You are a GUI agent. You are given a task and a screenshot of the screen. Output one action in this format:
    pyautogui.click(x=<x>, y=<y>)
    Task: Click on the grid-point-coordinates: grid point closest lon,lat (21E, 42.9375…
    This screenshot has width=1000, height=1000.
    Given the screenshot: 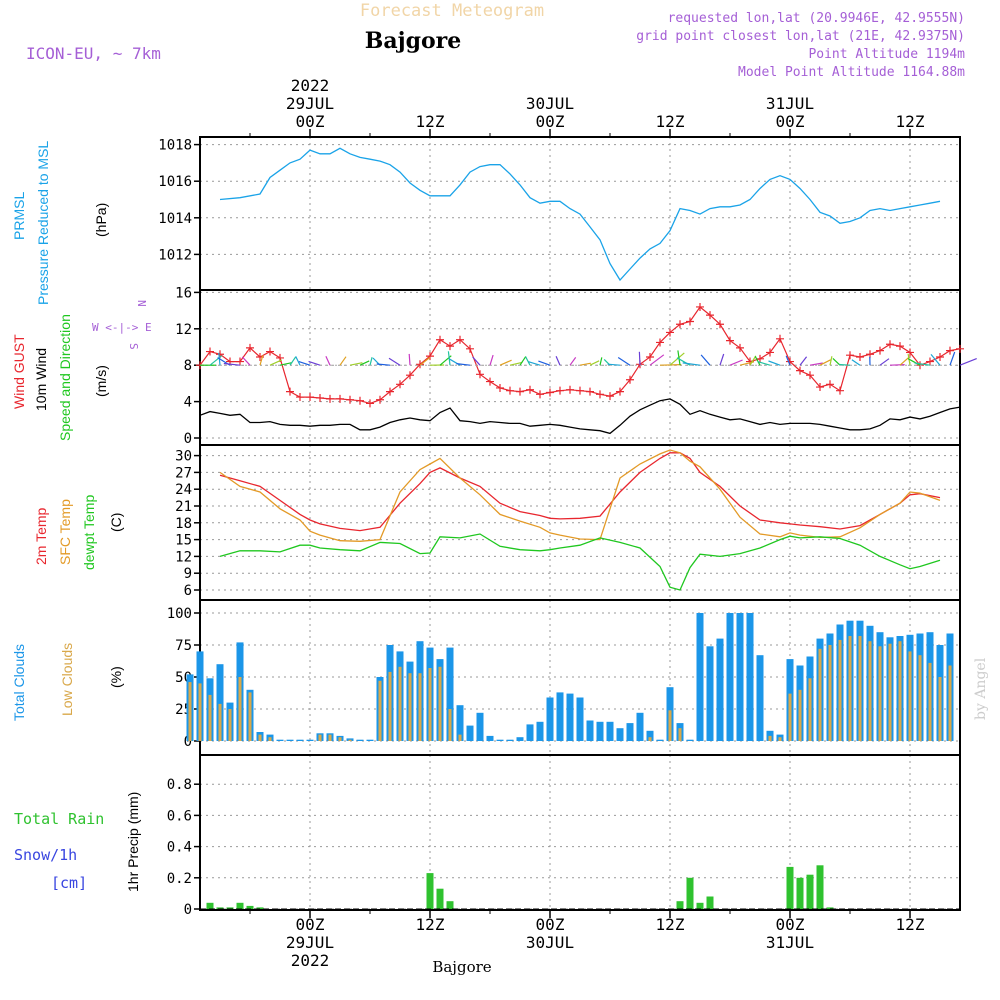 What is the action you would take?
    pyautogui.click(x=800, y=36)
    